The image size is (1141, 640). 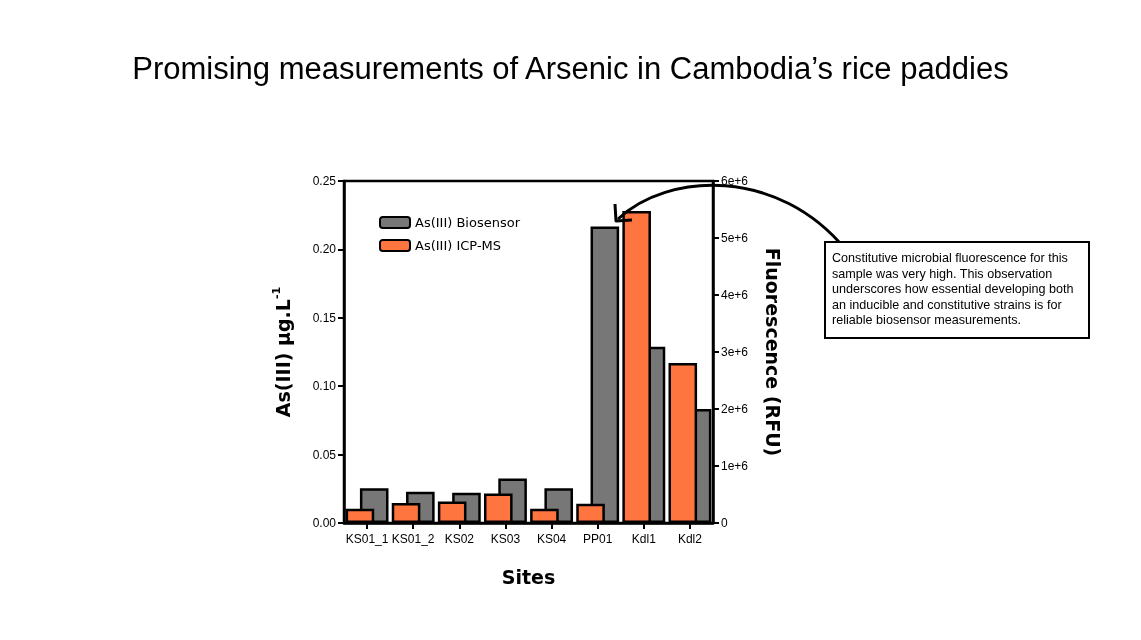 What do you see at coordinates (324, 249) in the screenshot?
I see `y-tick-label: 0.20` at bounding box center [324, 249].